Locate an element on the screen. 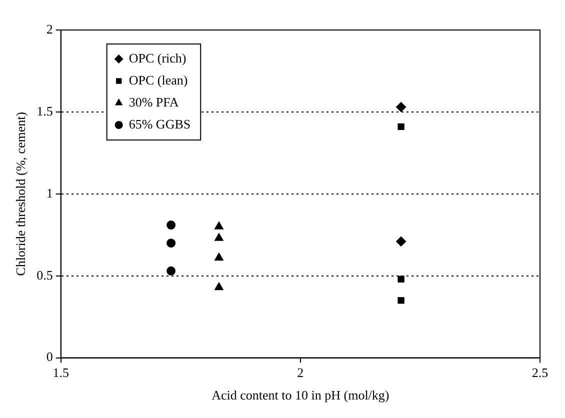 The image size is (565, 418). y-tick-label: 2 is located at coordinates (49, 28).